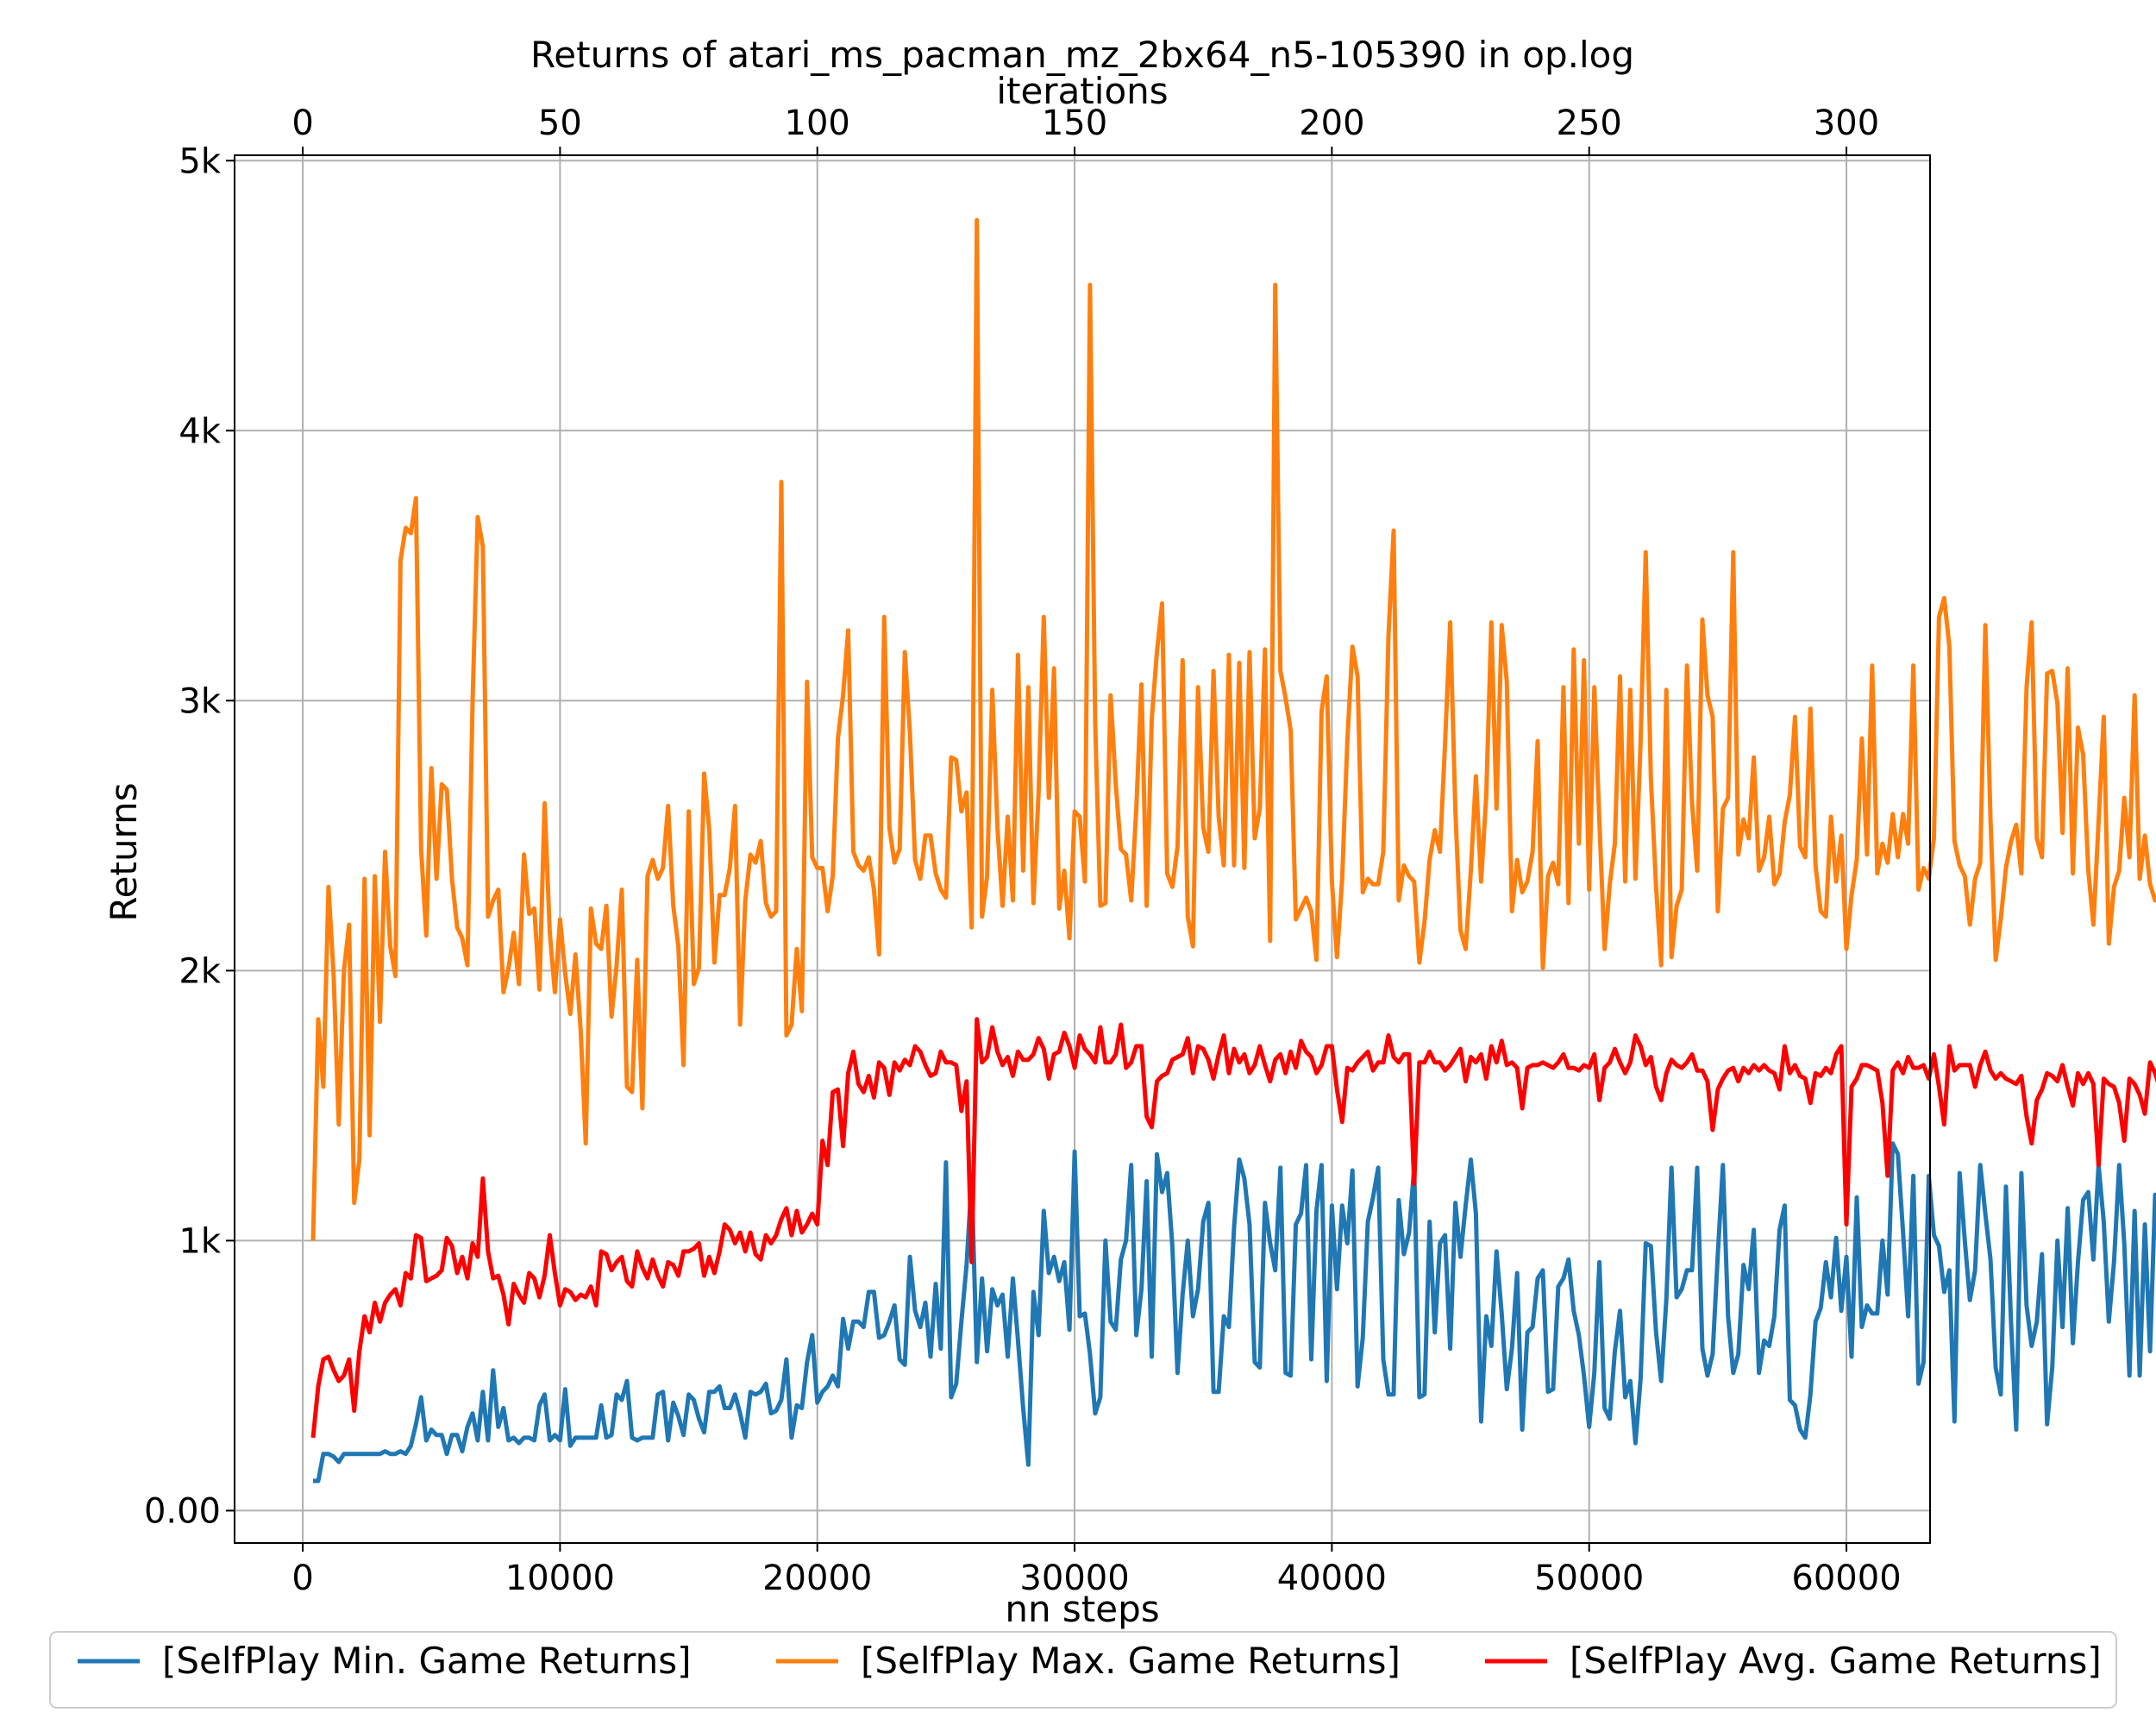 The image size is (2156, 1725). What do you see at coordinates (200, 701) in the screenshot?
I see `y-tick-label: 3k` at bounding box center [200, 701].